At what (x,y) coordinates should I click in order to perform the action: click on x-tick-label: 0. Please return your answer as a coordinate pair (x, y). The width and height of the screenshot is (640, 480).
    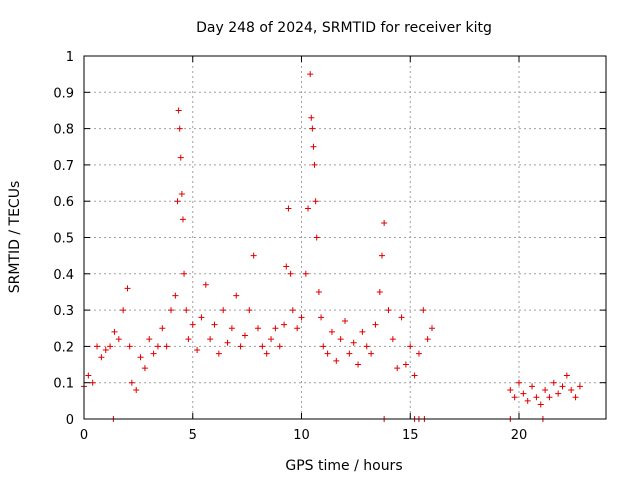
    Looking at the image, I should click on (84, 435).